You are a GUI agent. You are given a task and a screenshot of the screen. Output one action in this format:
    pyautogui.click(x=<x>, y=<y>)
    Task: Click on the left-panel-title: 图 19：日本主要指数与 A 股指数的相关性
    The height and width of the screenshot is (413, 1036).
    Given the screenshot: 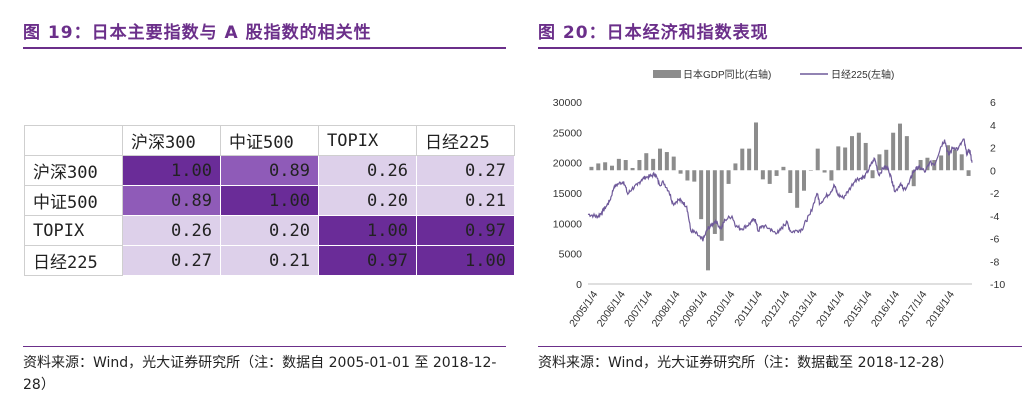 What is the action you would take?
    pyautogui.click(x=197, y=33)
    